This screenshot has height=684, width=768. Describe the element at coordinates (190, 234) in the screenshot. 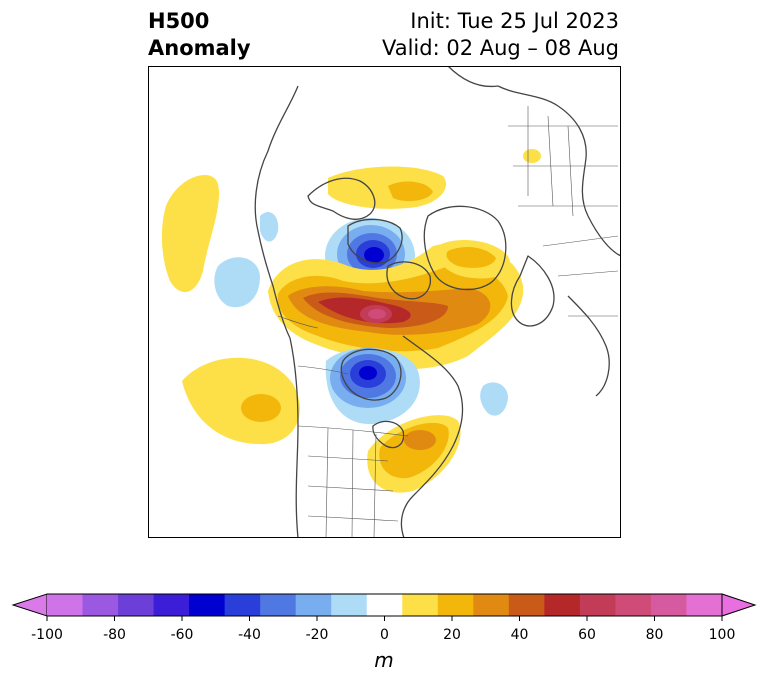

I see `anomaly-positive-northwest` at that location.